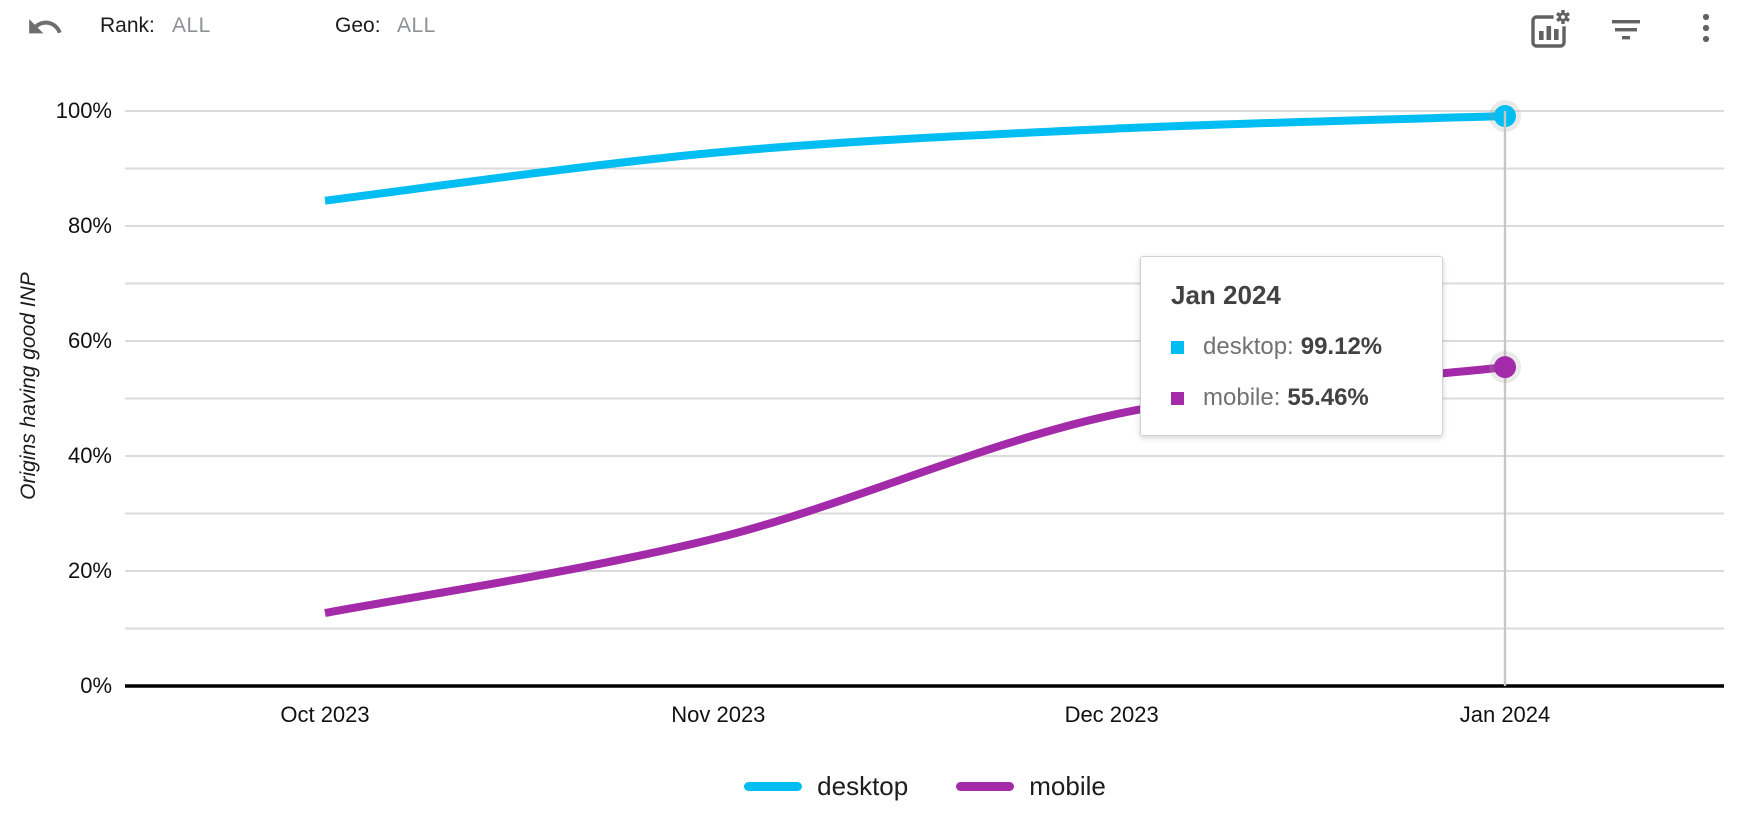 Image resolution: width=1752 pixels, height=826 pixels. Describe the element at coordinates (1177, 398) in the screenshot. I see `mobile-swatch-icon` at that location.